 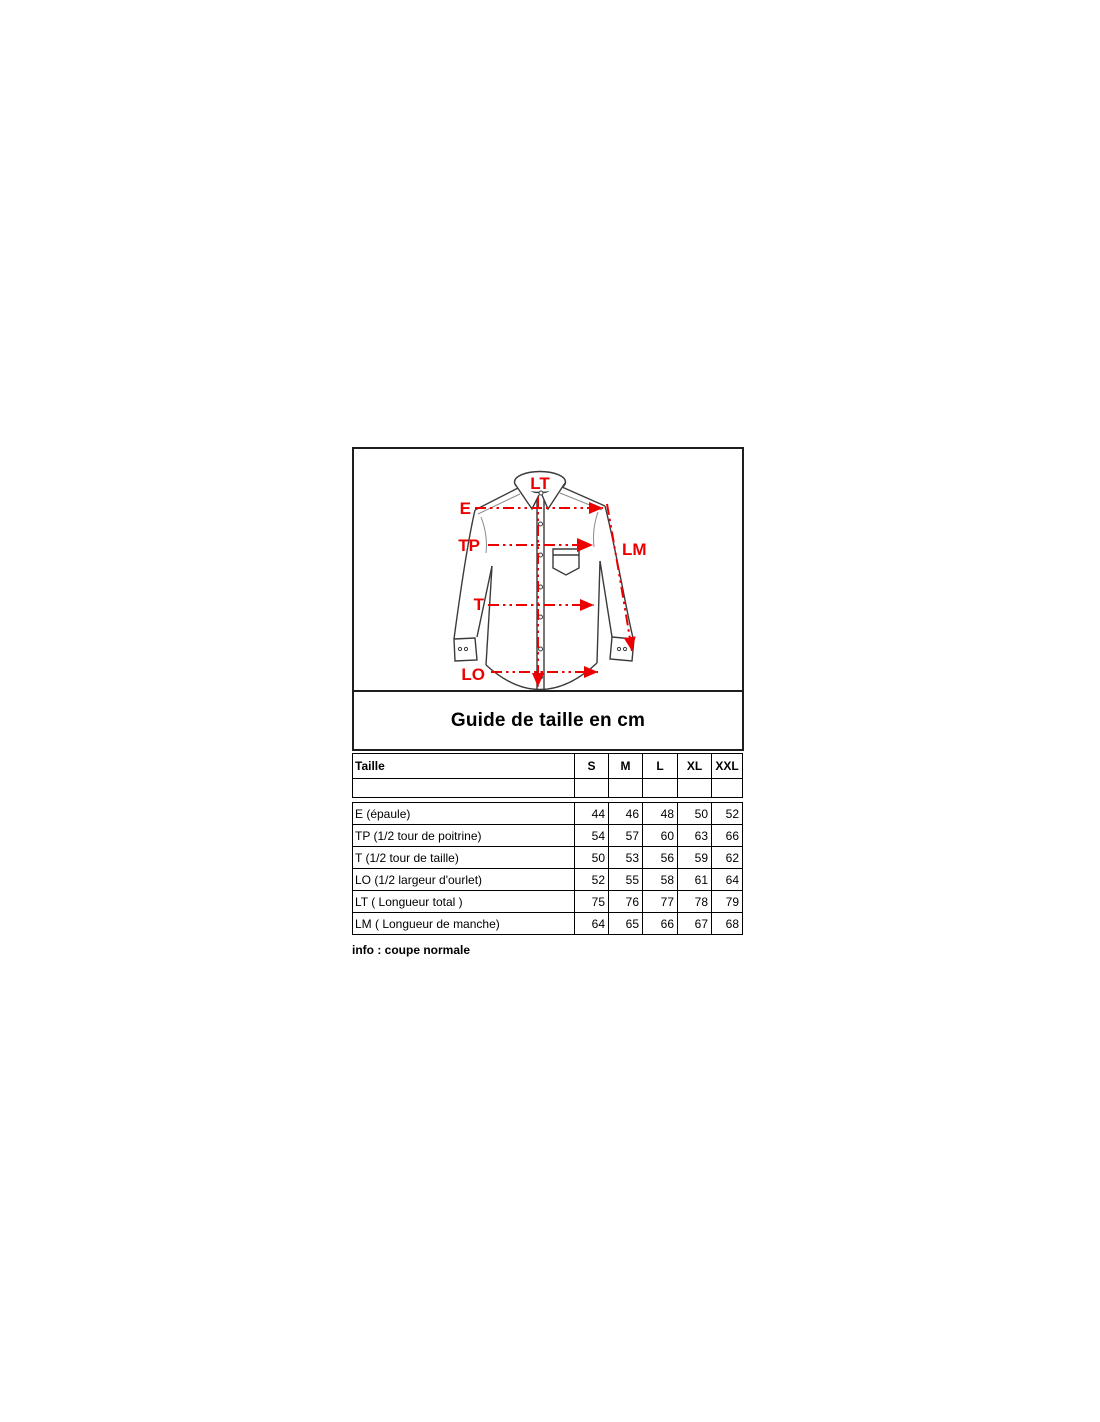 I want to click on measure-label-tp: TP, so click(x=469, y=545).